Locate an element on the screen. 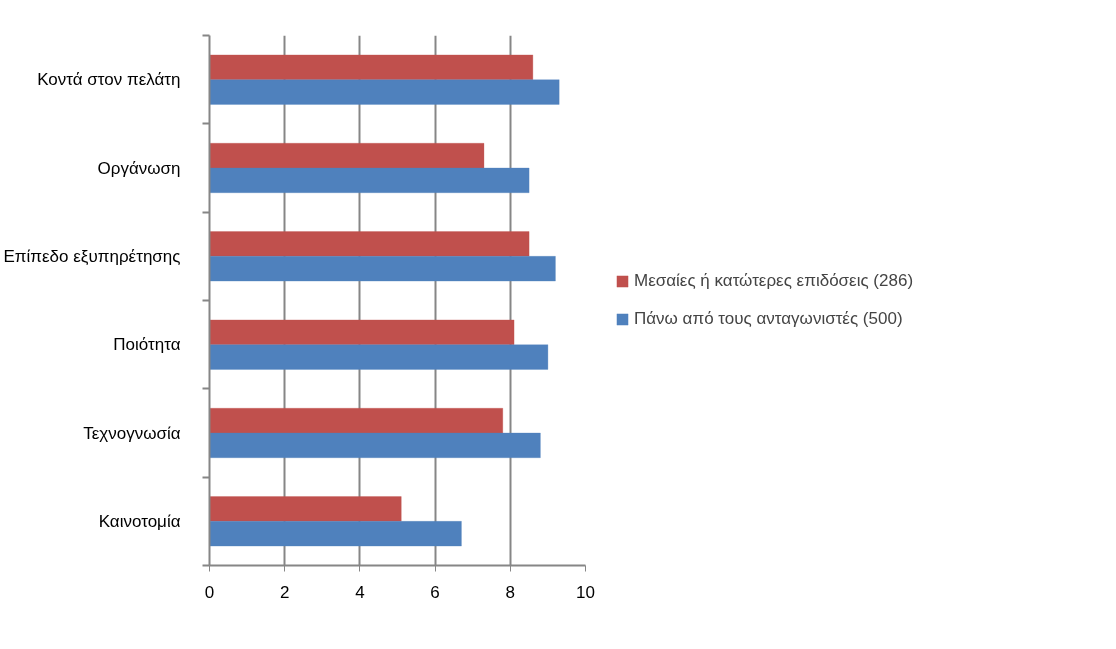 The height and width of the screenshot is (649, 1116). legend-label: Μεσαίες ή κατώτερες επιδόσεις (286) is located at coordinates (774, 281).